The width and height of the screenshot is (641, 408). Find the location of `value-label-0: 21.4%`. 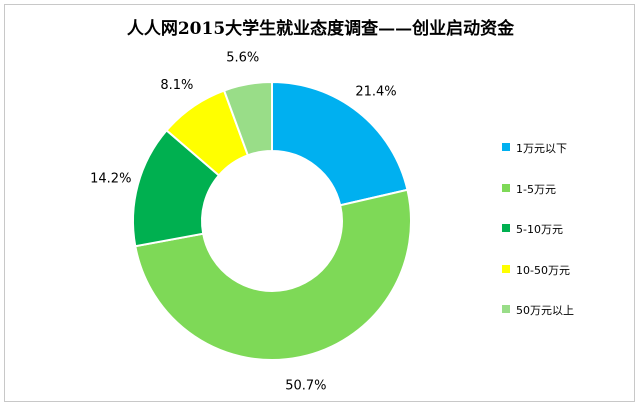

value-label-0: 21.4% is located at coordinates (375, 91).